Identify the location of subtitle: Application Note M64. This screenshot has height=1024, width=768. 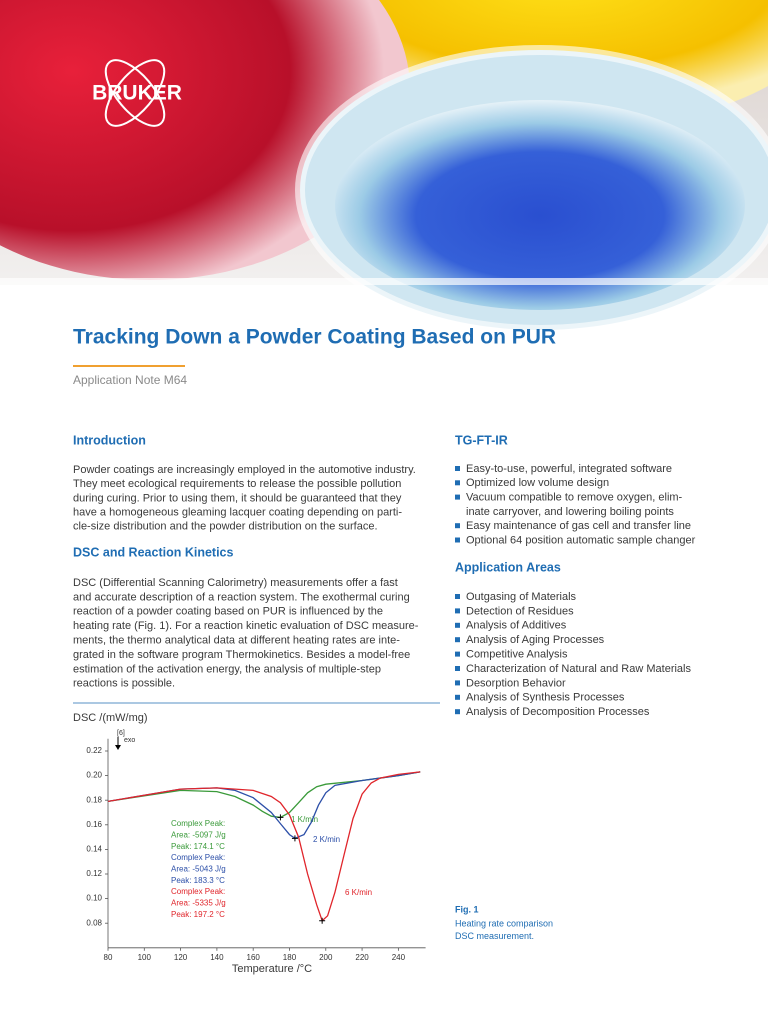
(130, 380).